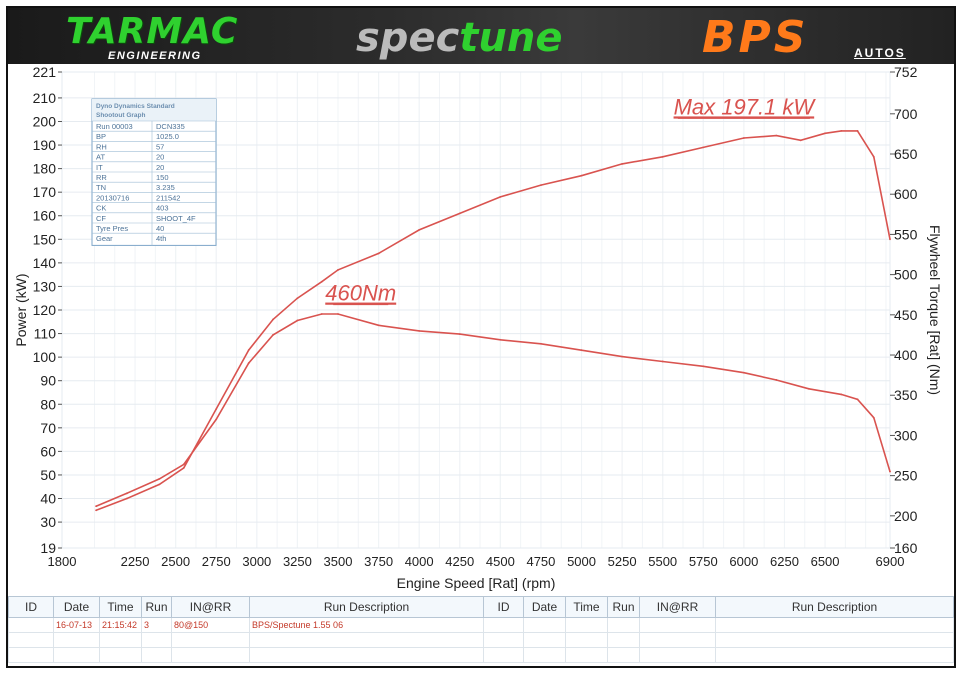 Image resolution: width=964 pixels, height=675 pixels. What do you see at coordinates (162, 177) in the screenshot?
I see `info-box-value: 150` at bounding box center [162, 177].